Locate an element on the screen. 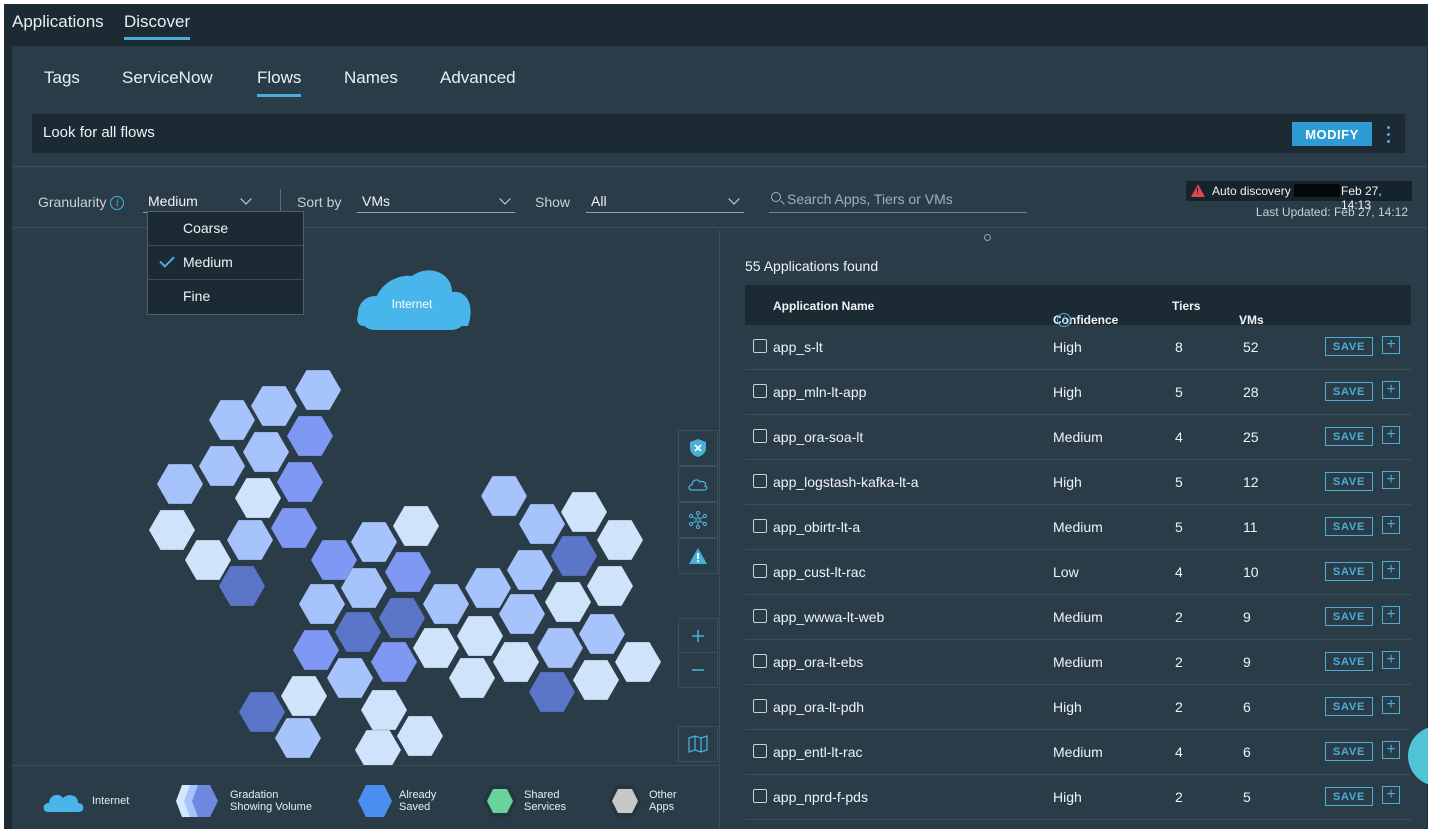  table-row: app_mln-lt-app High 5 28 SAVE + is located at coordinates (1078, 392).